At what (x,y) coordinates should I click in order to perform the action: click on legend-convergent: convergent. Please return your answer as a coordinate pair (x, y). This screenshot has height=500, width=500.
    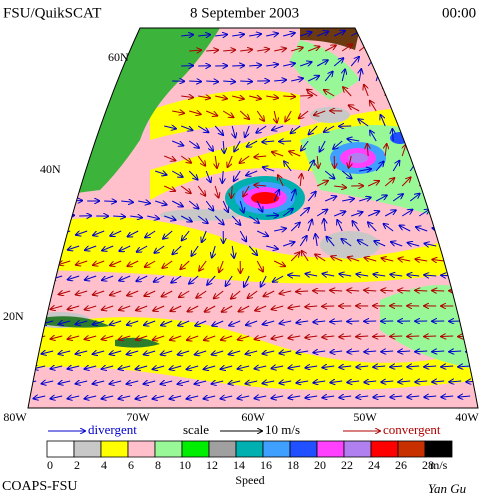
    Looking at the image, I should click on (412, 429).